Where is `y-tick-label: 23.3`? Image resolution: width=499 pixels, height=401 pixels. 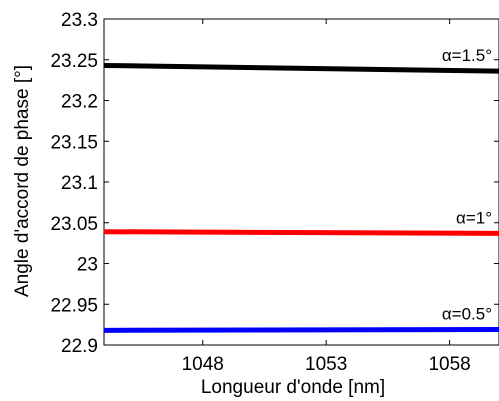
y-tick-label: 23.3 is located at coordinates (79, 20).